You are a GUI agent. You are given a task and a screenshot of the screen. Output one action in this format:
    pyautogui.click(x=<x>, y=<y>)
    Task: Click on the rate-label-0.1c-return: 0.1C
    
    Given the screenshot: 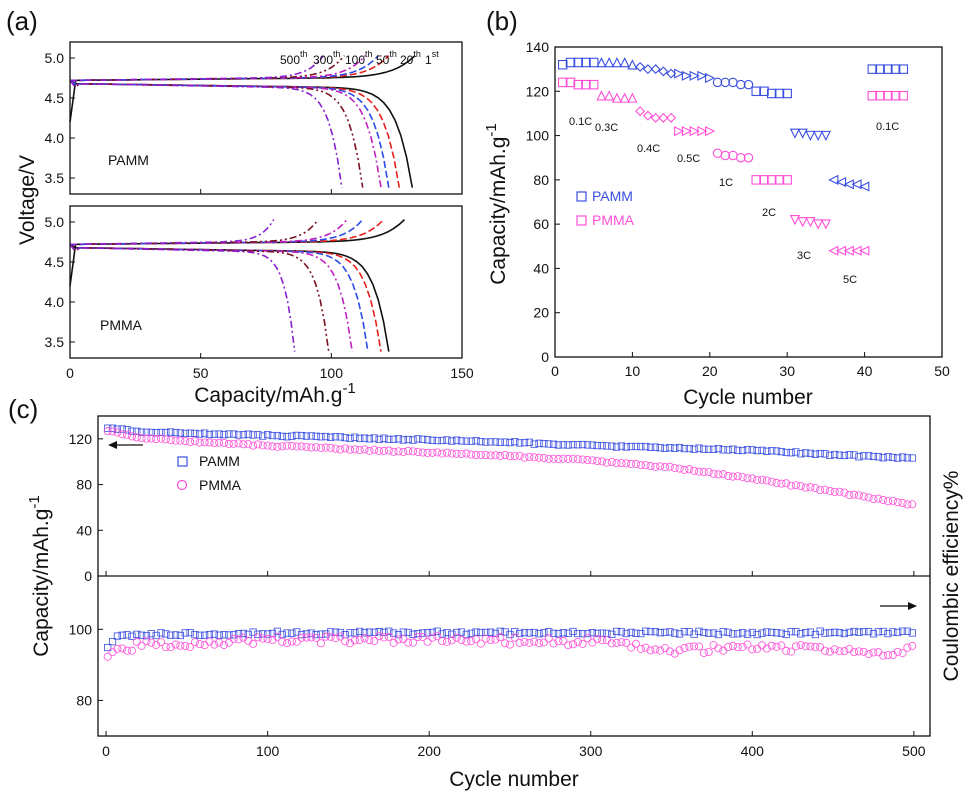 What is the action you would take?
    pyautogui.click(x=887, y=127)
    